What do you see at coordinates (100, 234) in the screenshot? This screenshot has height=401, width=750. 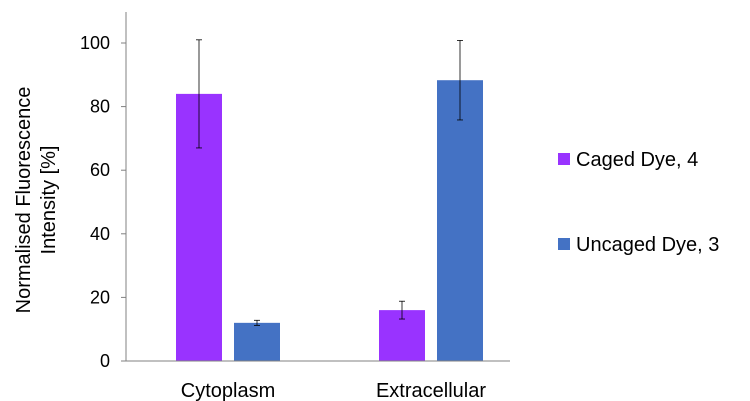 I see `y-tick-label: 40` at bounding box center [100, 234].